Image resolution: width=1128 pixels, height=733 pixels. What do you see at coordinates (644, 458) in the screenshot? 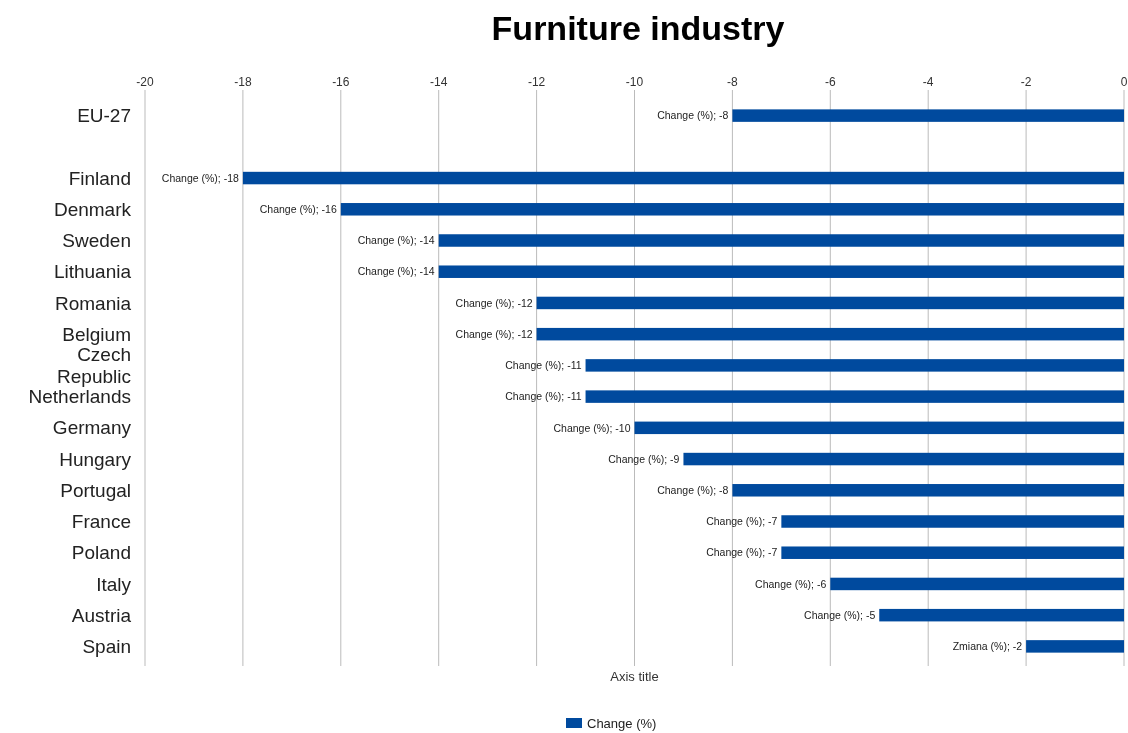
I see `data-label: Change (%); -9` at bounding box center [644, 458].